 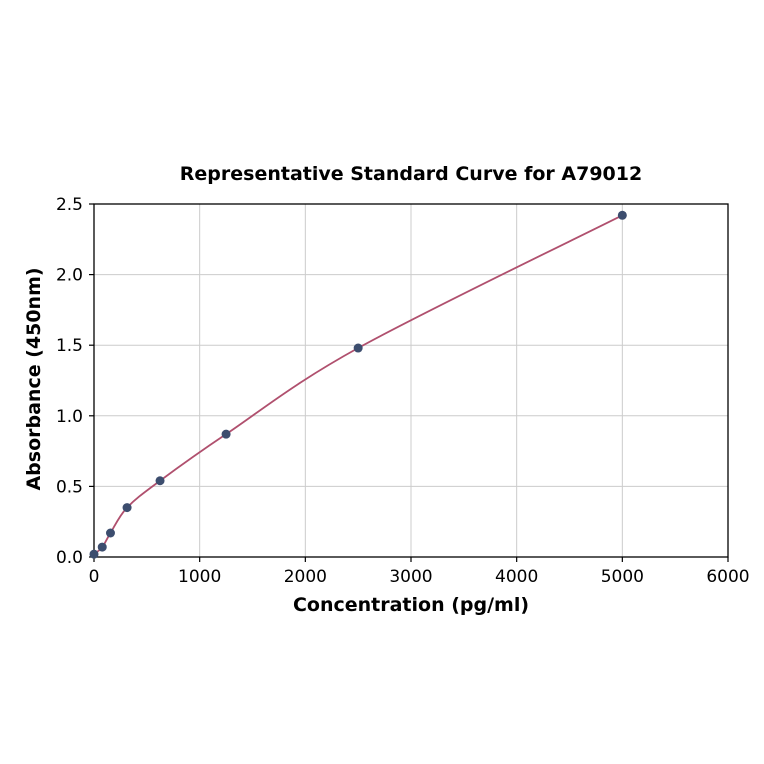 What do you see at coordinates (411, 605) in the screenshot?
I see `x-axis-label: Concentration (pg/ml)` at bounding box center [411, 605].